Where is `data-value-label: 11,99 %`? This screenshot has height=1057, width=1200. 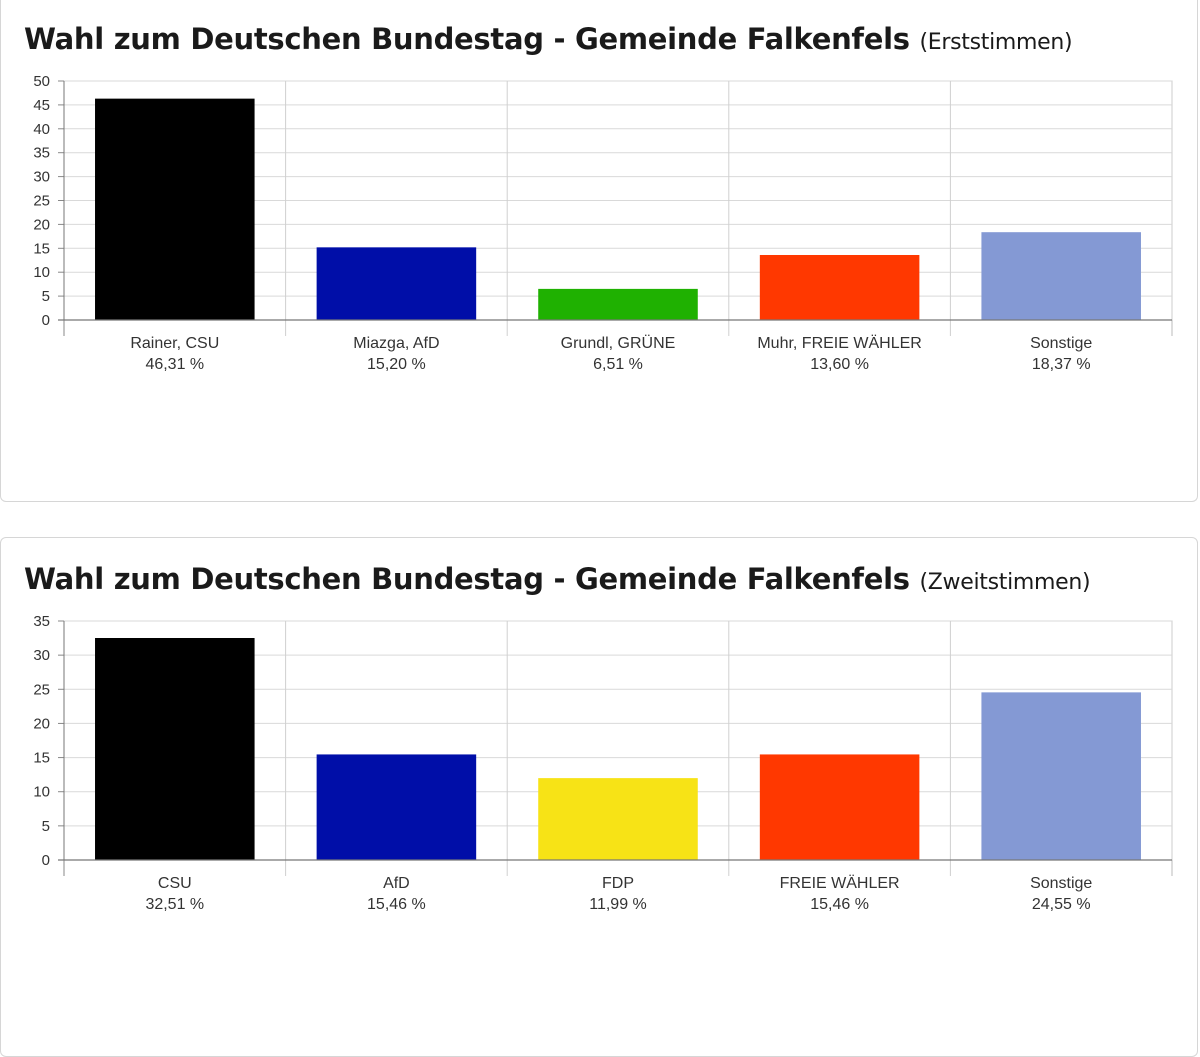
data-value-label: 11,99 % is located at coordinates (618, 904).